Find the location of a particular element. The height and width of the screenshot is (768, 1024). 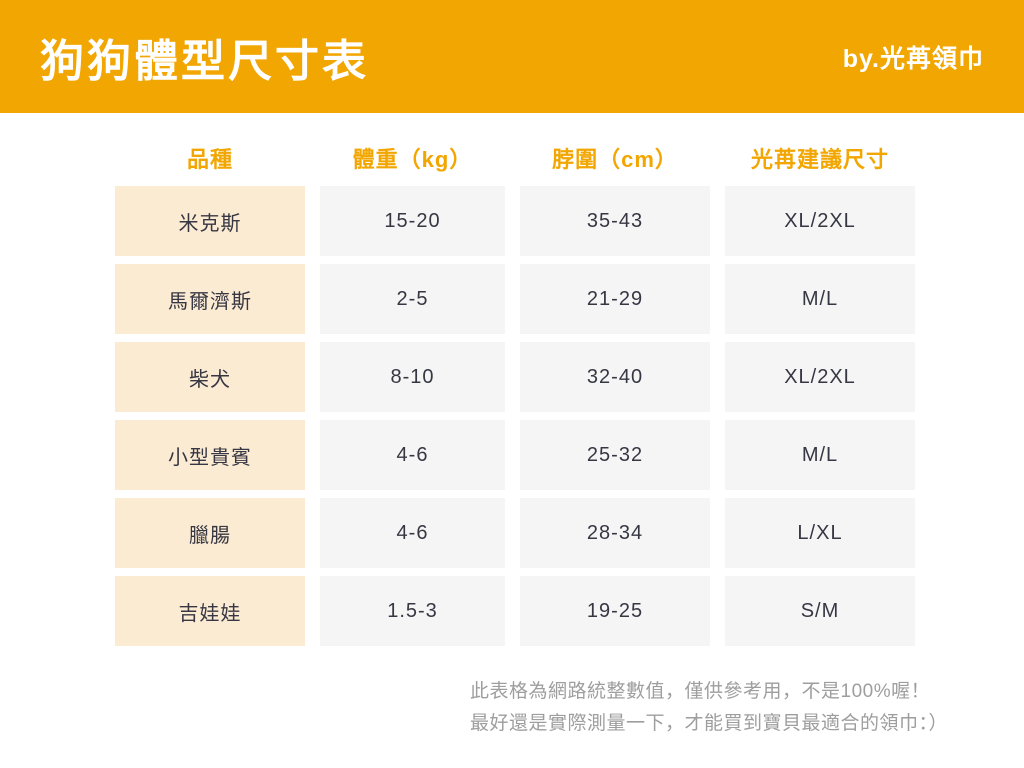

breed-cell: 吉娃娃 is located at coordinates (210, 611).